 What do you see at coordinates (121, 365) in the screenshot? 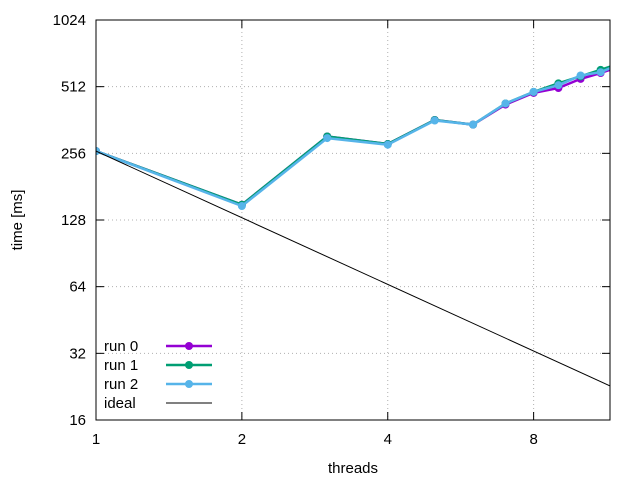
I see `legend-label: run 1` at bounding box center [121, 365].